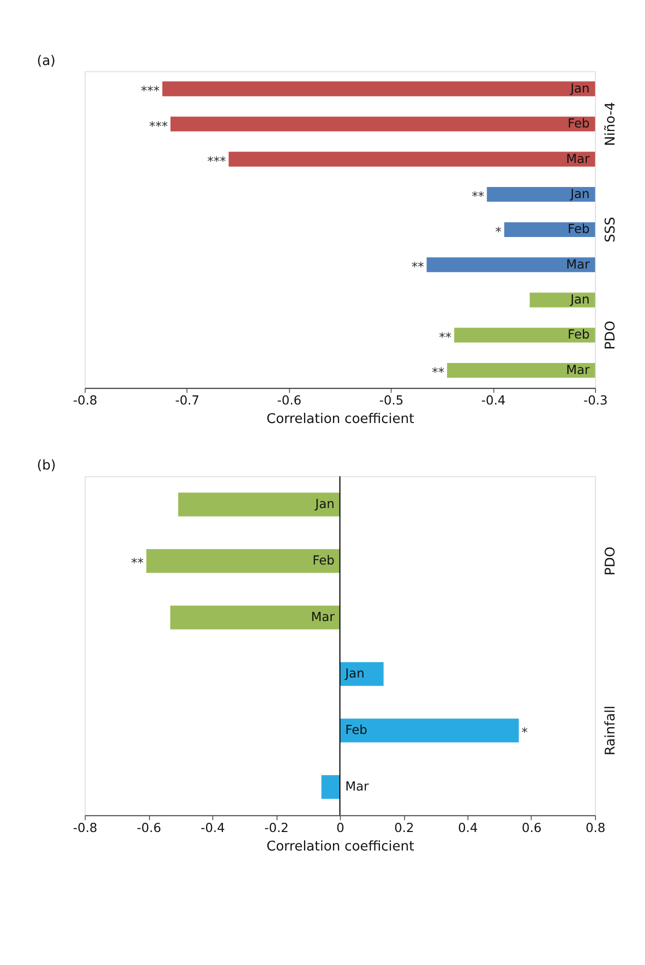 Image resolution: width=645 pixels, height=965 pixels. Describe the element at coordinates (596, 827) in the screenshot. I see `x-tick-label: 0.8` at that location.